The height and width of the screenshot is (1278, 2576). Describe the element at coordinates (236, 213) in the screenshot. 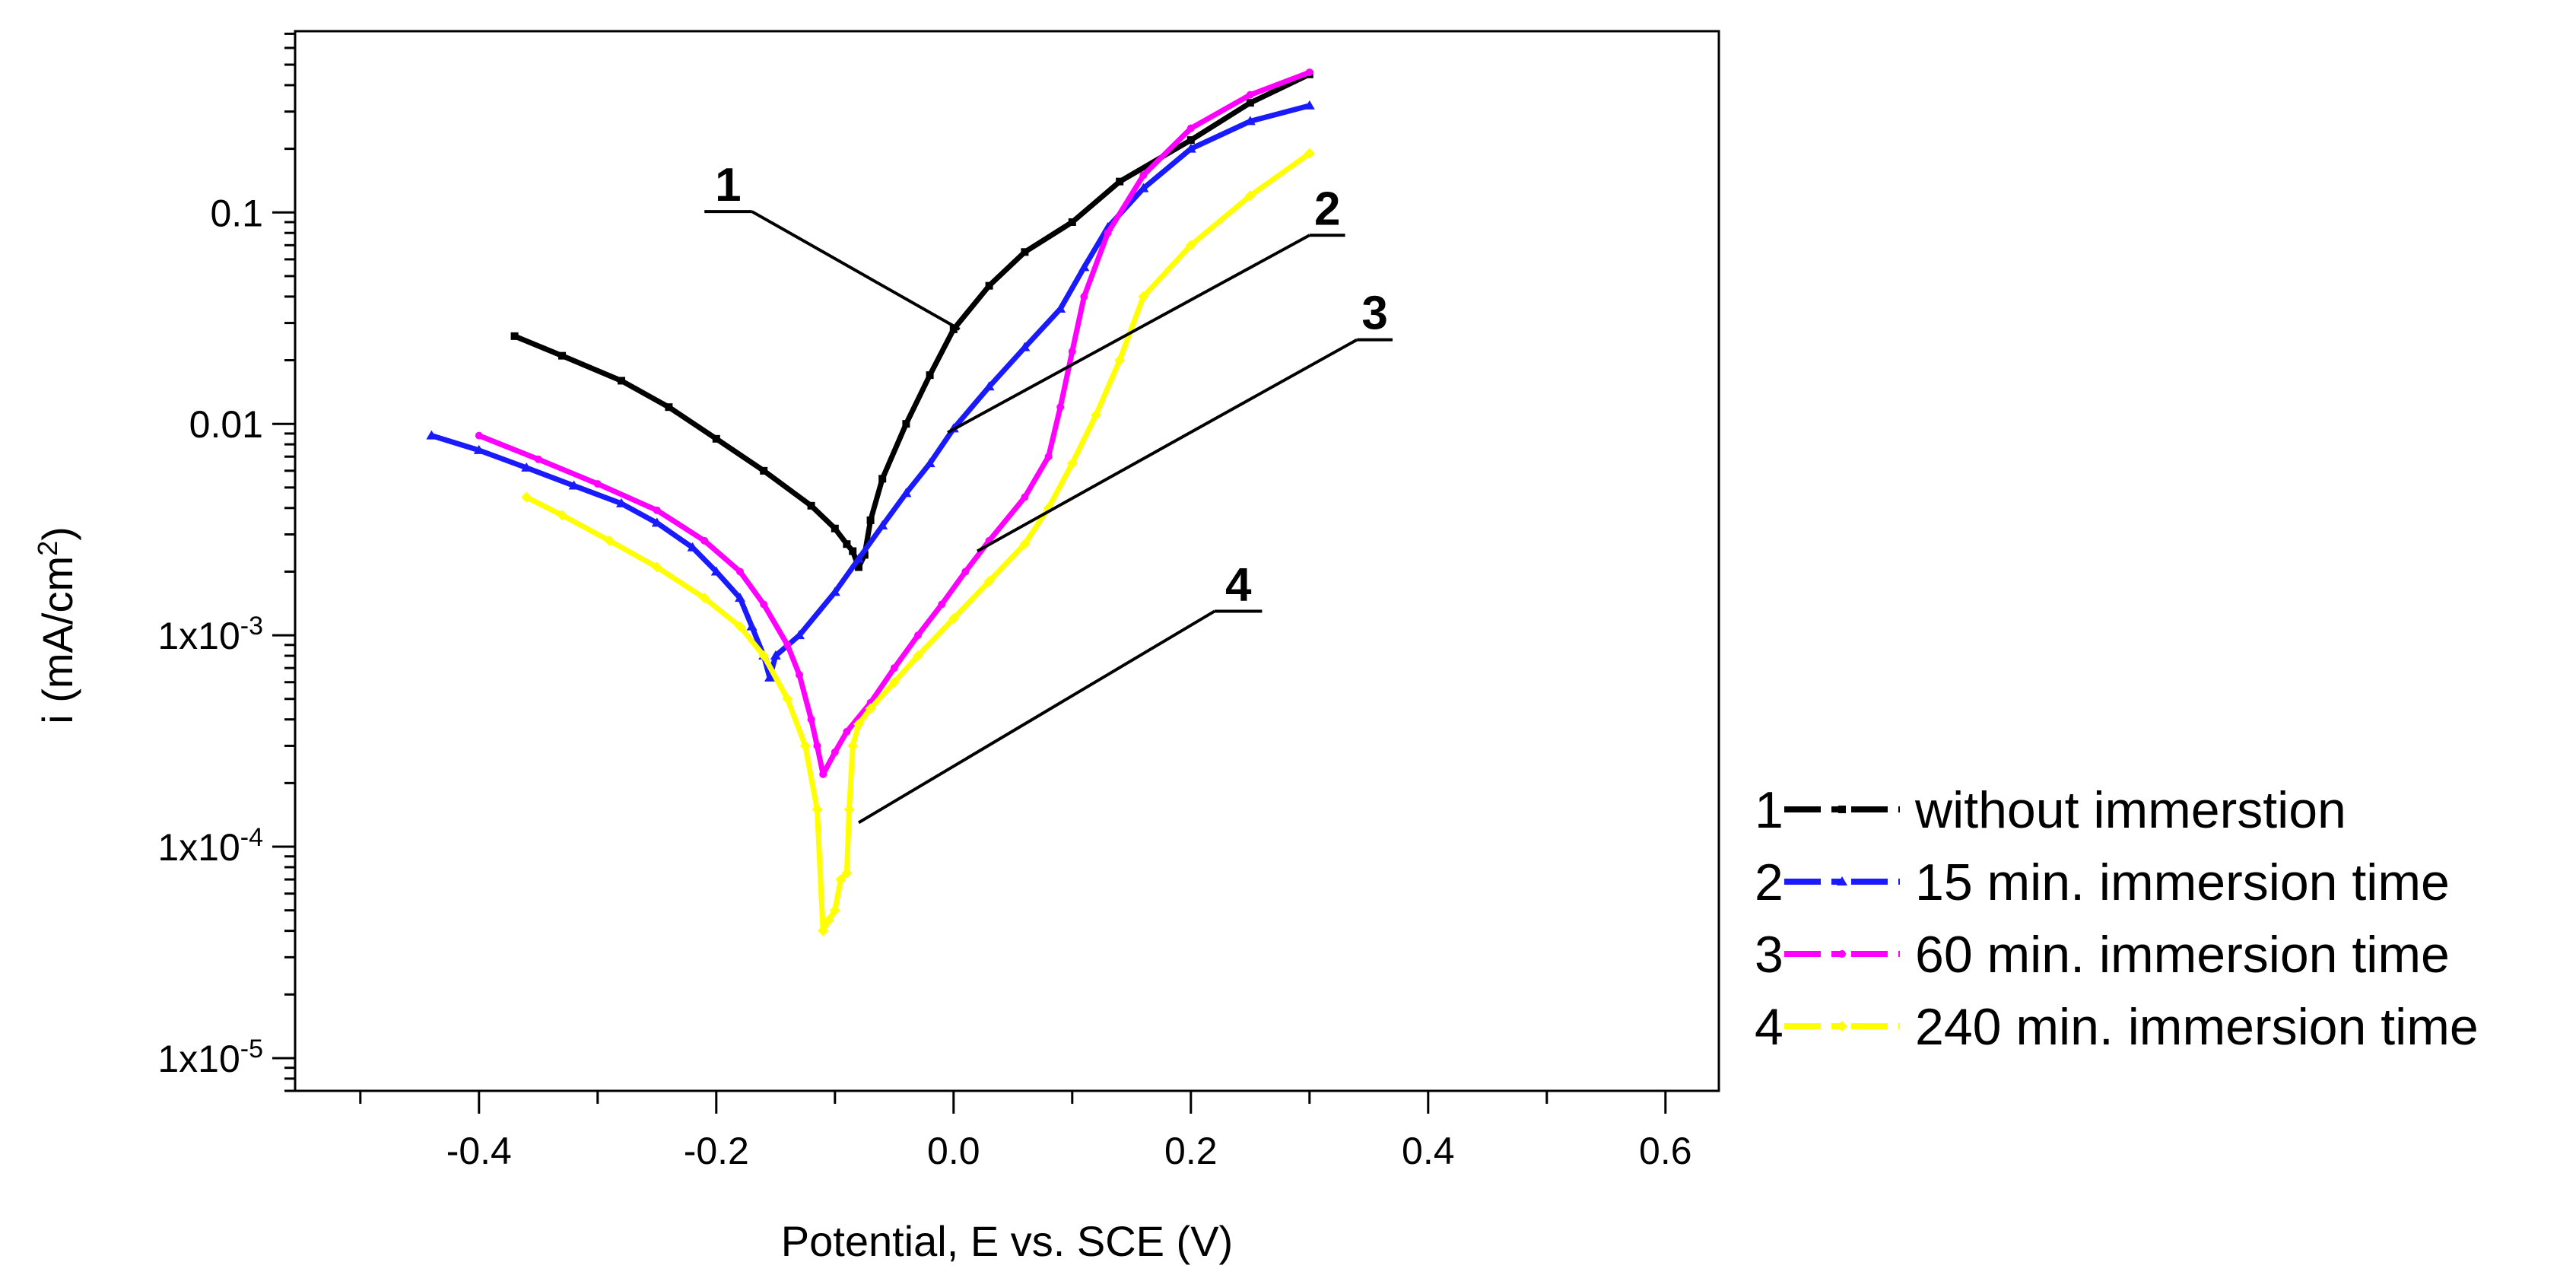

I see `y-tick-label: 0.1` at that location.